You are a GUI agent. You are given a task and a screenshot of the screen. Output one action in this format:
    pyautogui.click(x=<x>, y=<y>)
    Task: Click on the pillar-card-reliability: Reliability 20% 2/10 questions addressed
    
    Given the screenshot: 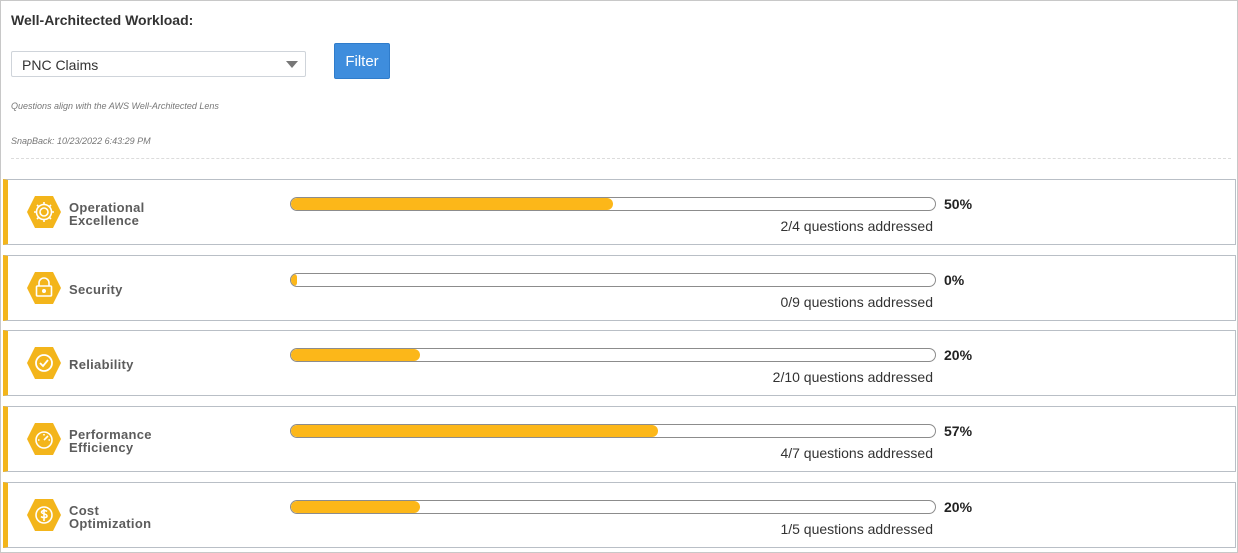 What is the action you would take?
    pyautogui.click(x=619, y=363)
    